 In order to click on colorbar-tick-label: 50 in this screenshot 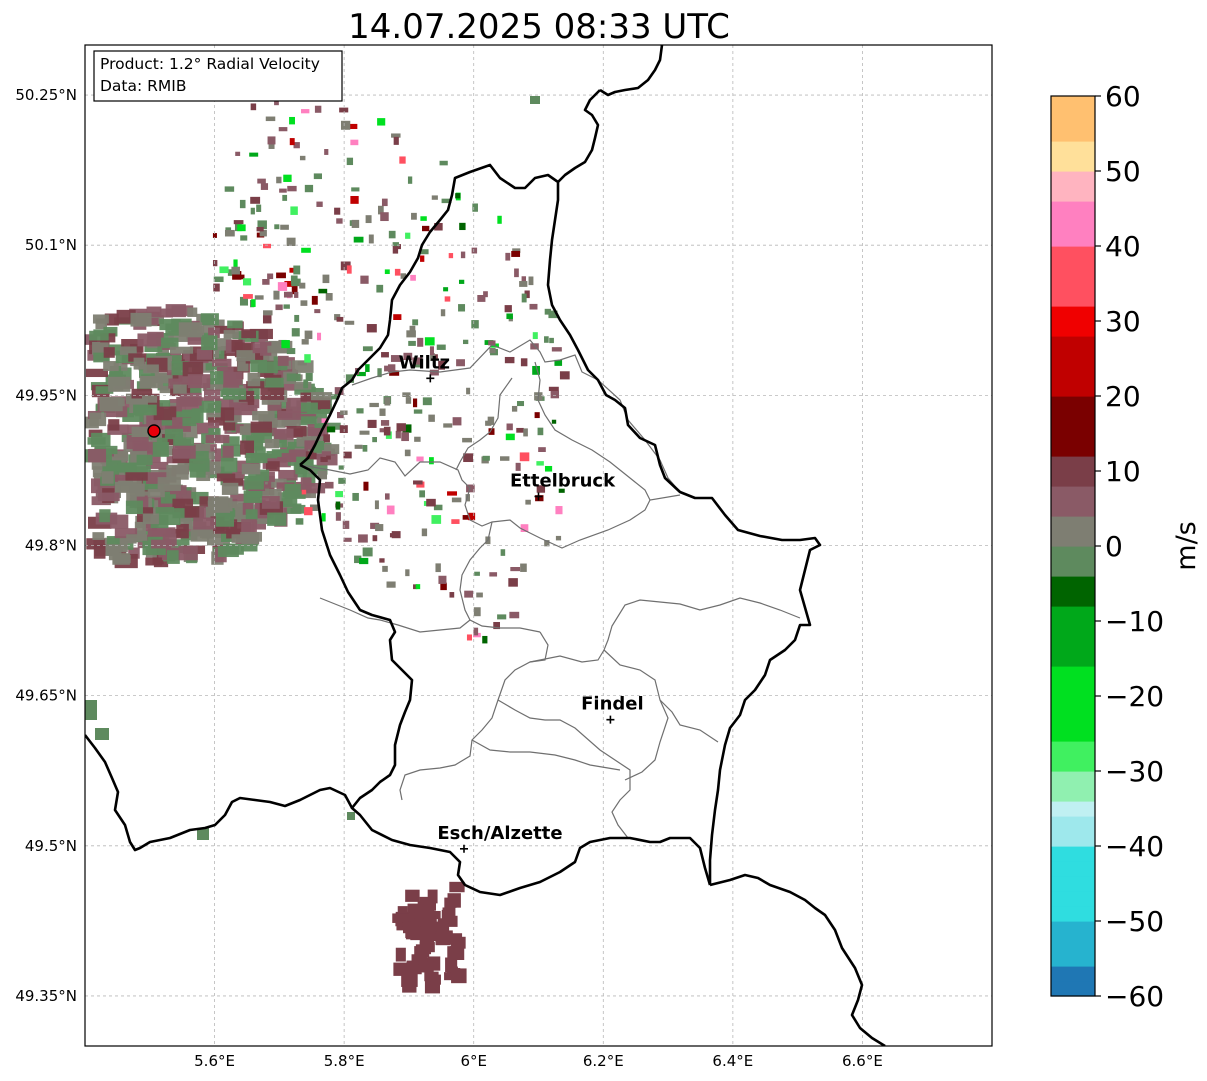, I will do `click(1123, 171)`.